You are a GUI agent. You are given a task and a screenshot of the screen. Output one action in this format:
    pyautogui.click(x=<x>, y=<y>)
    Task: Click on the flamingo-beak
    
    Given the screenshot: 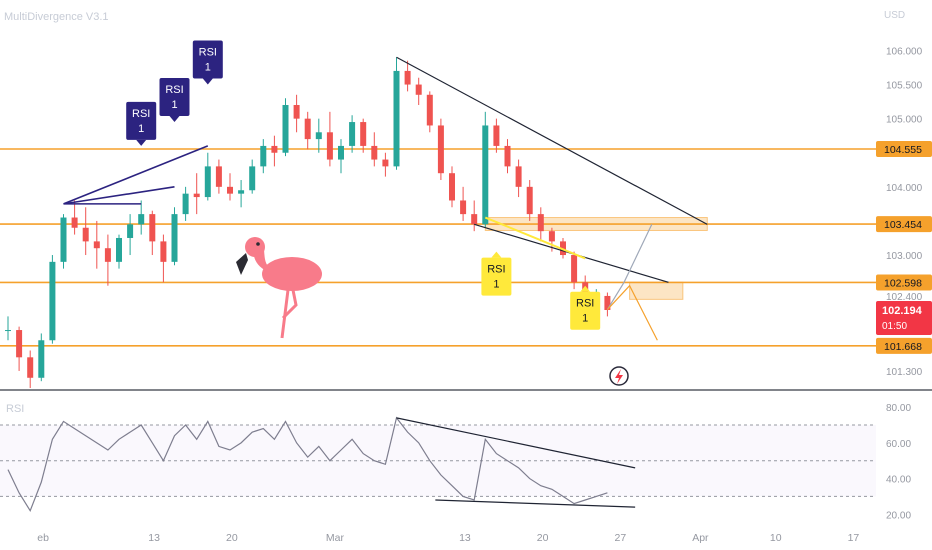 What is the action you would take?
    pyautogui.click(x=242, y=264)
    